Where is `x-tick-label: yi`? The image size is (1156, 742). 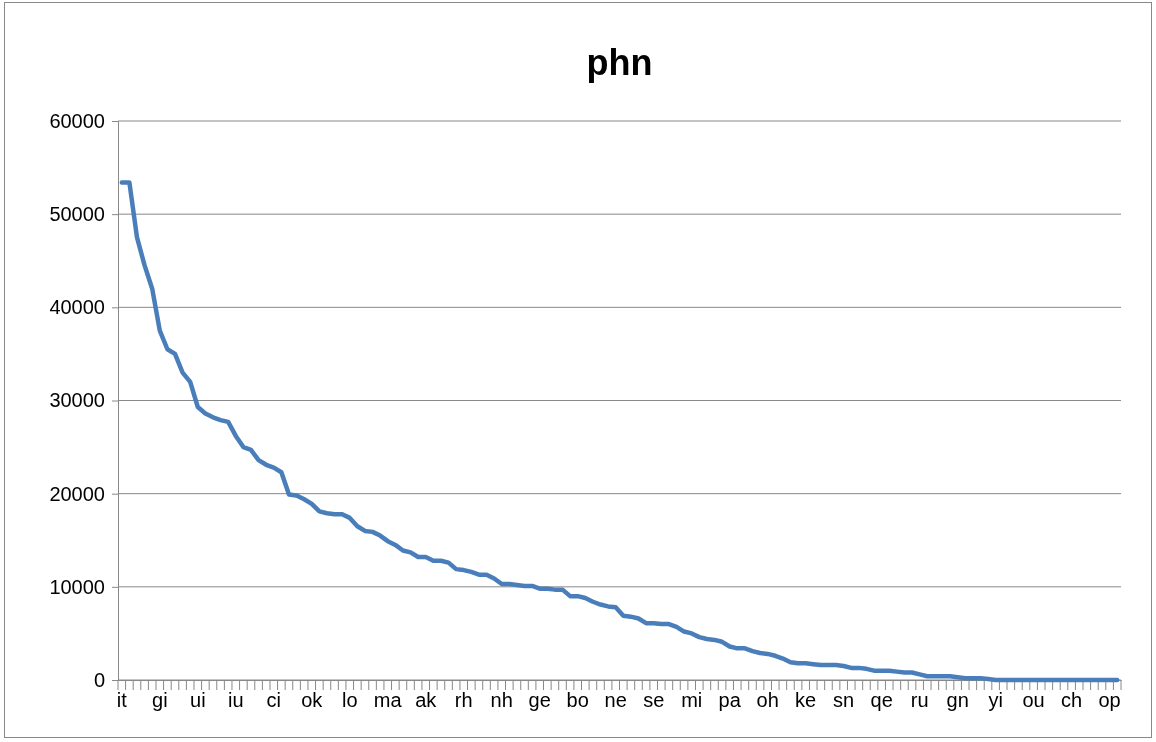 x-tick-label: yi is located at coordinates (995, 700).